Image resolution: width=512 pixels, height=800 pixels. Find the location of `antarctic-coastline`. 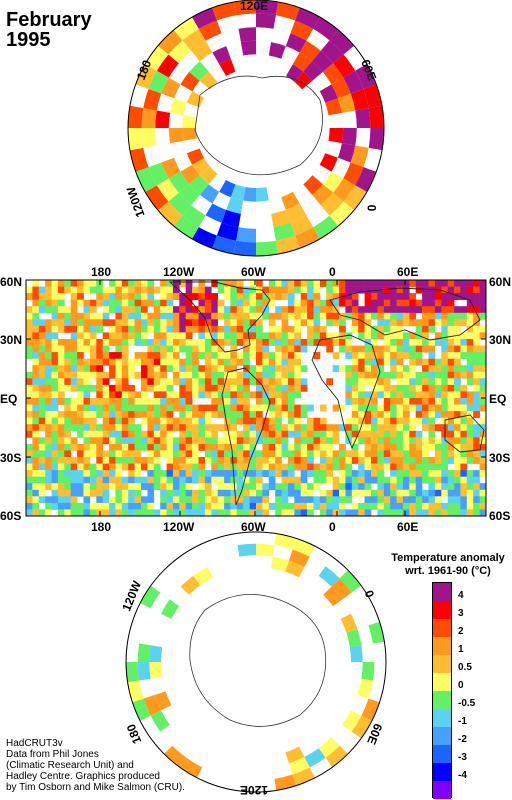

antarctic-coastline is located at coordinates (258, 660).